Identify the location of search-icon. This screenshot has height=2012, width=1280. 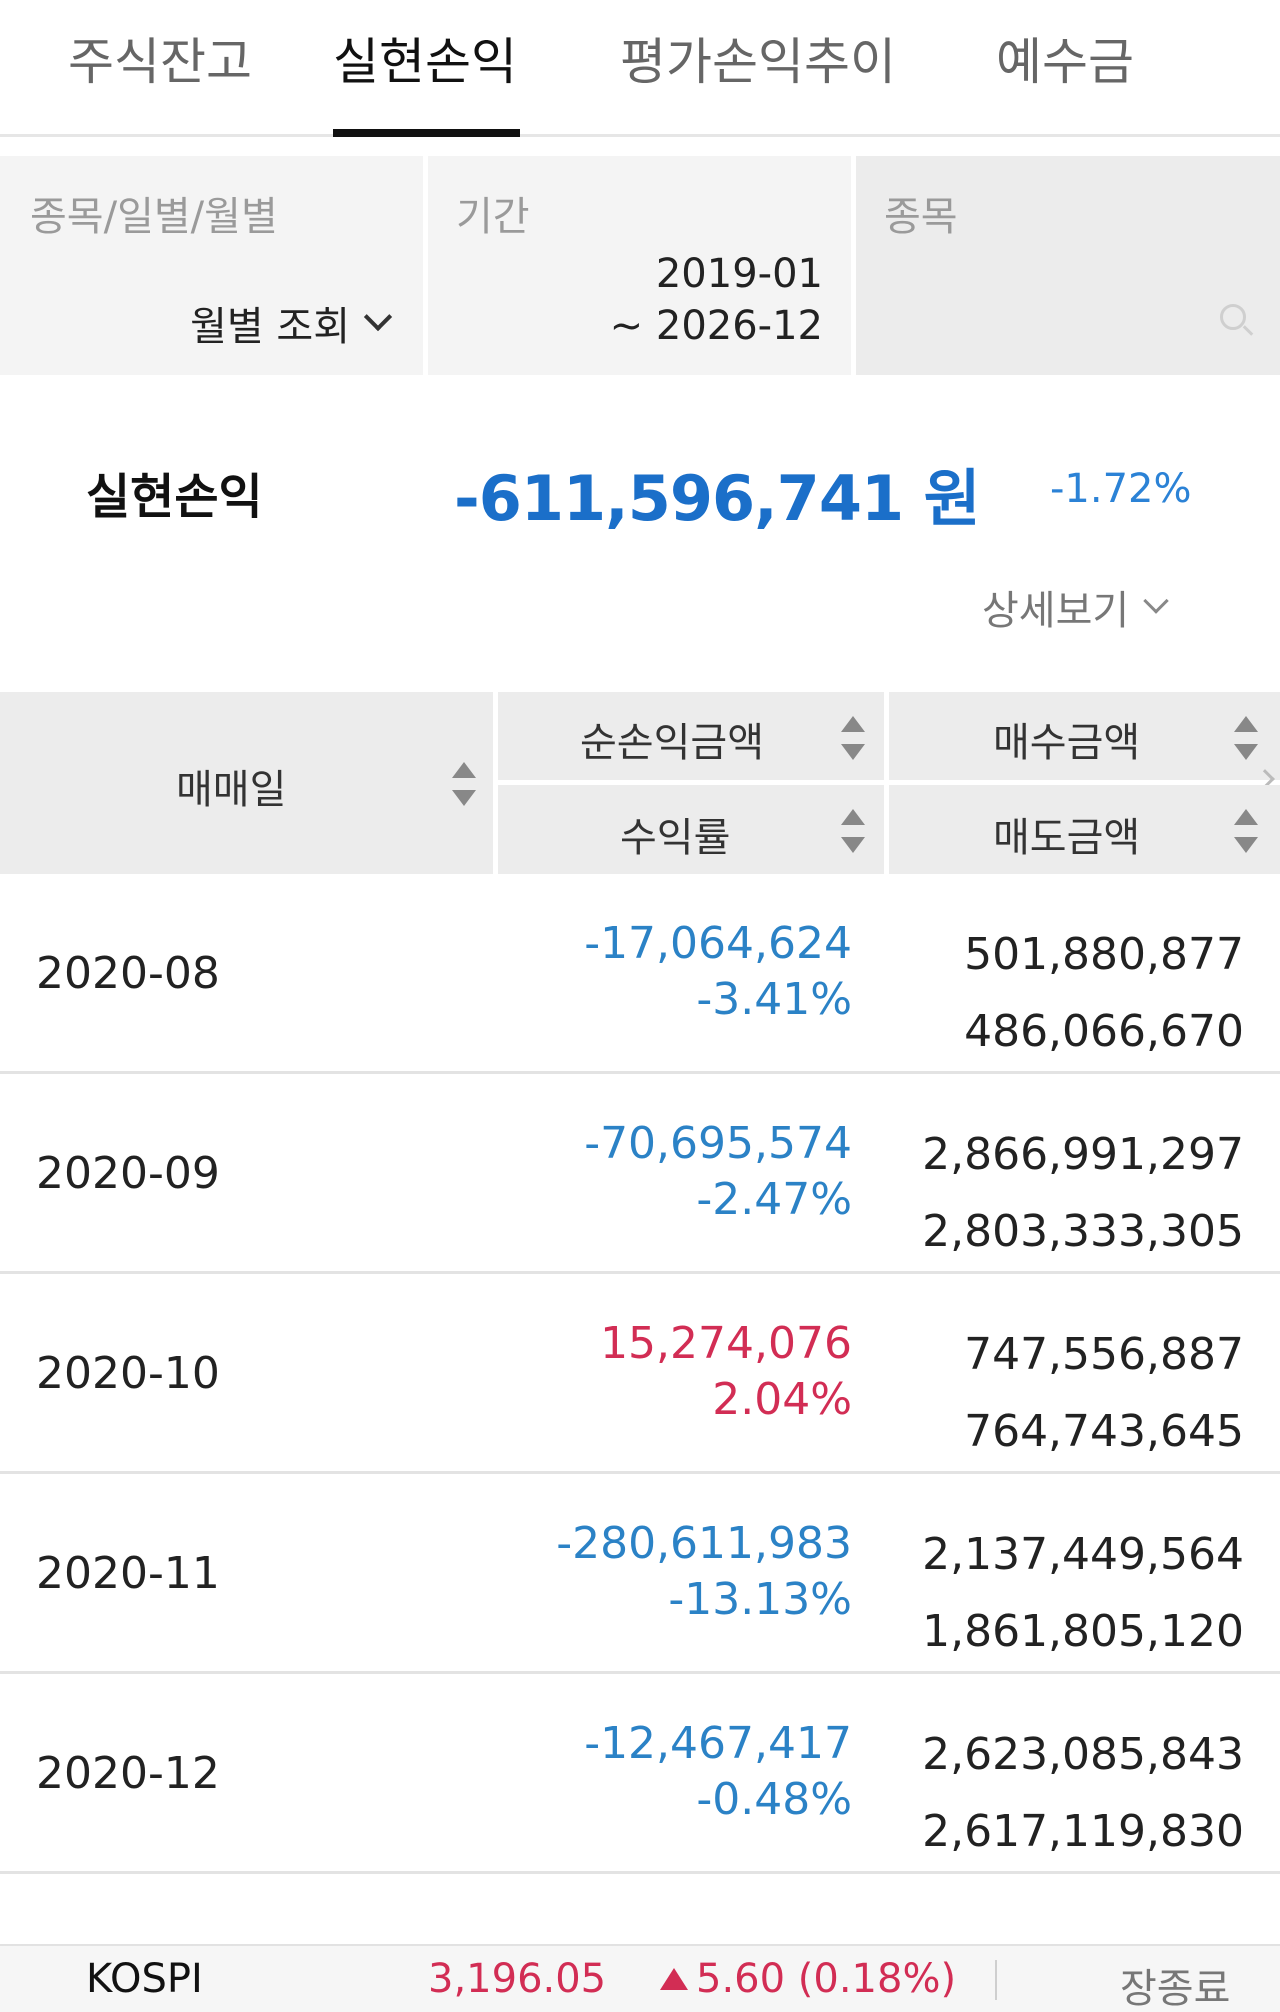
(1233, 317).